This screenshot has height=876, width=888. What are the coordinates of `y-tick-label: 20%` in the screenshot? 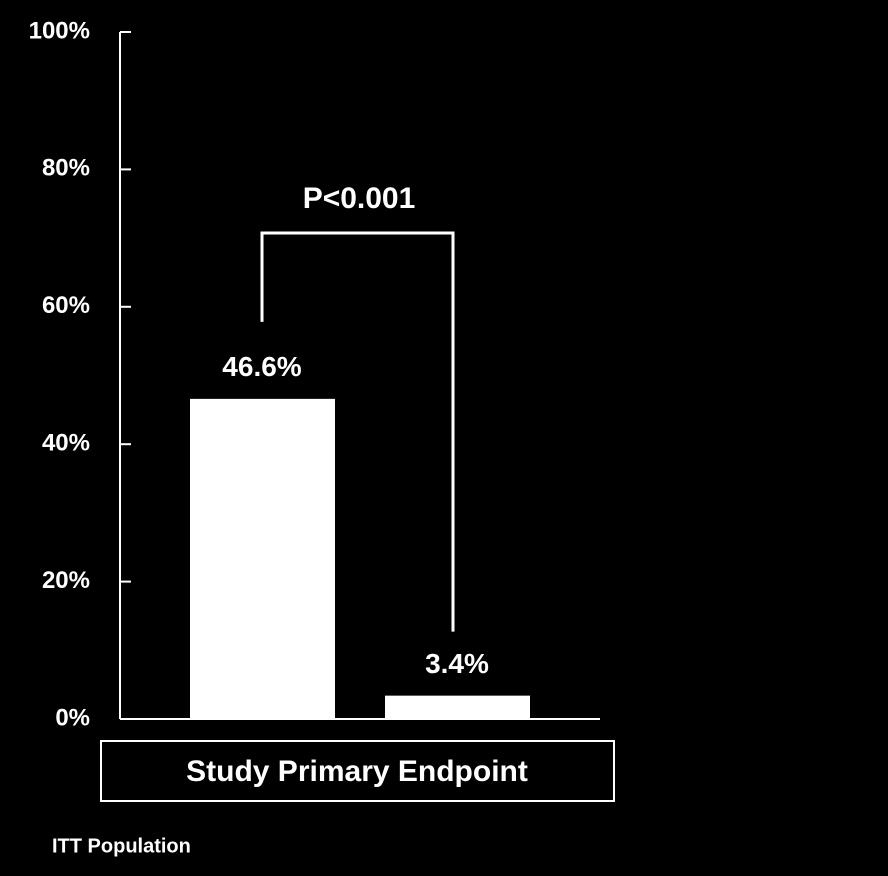 It's located at (66, 580).